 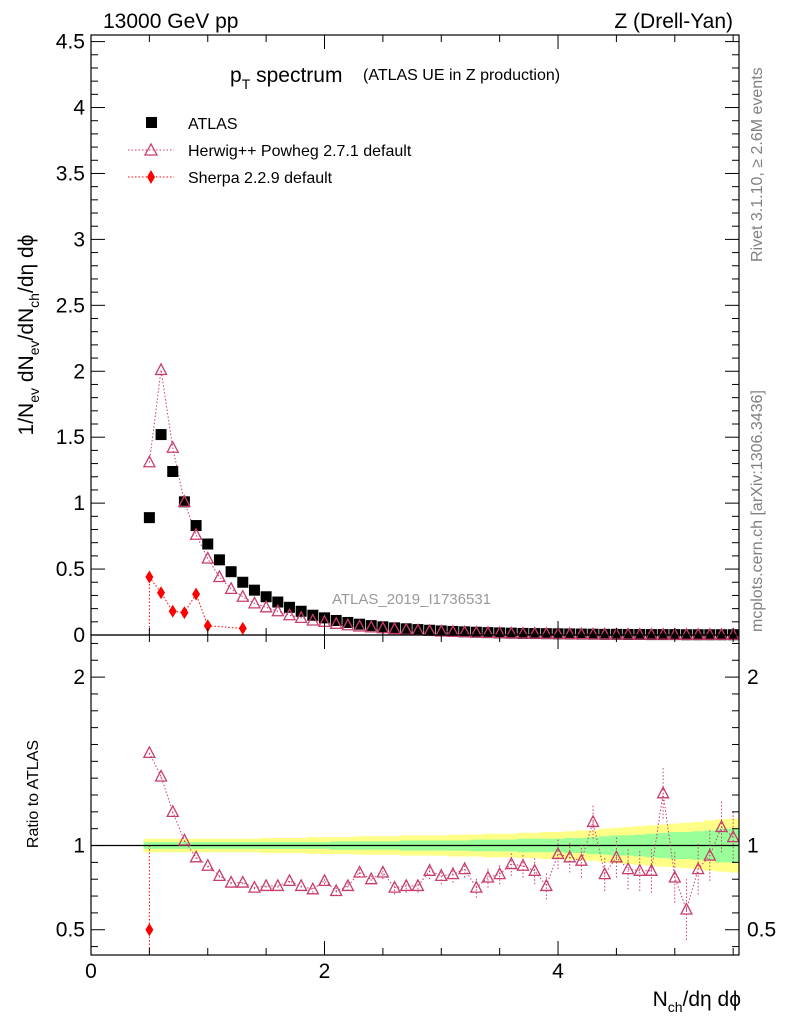 I want to click on plot-title-note: (ATLAS UE in Z production), so click(x=461, y=75).